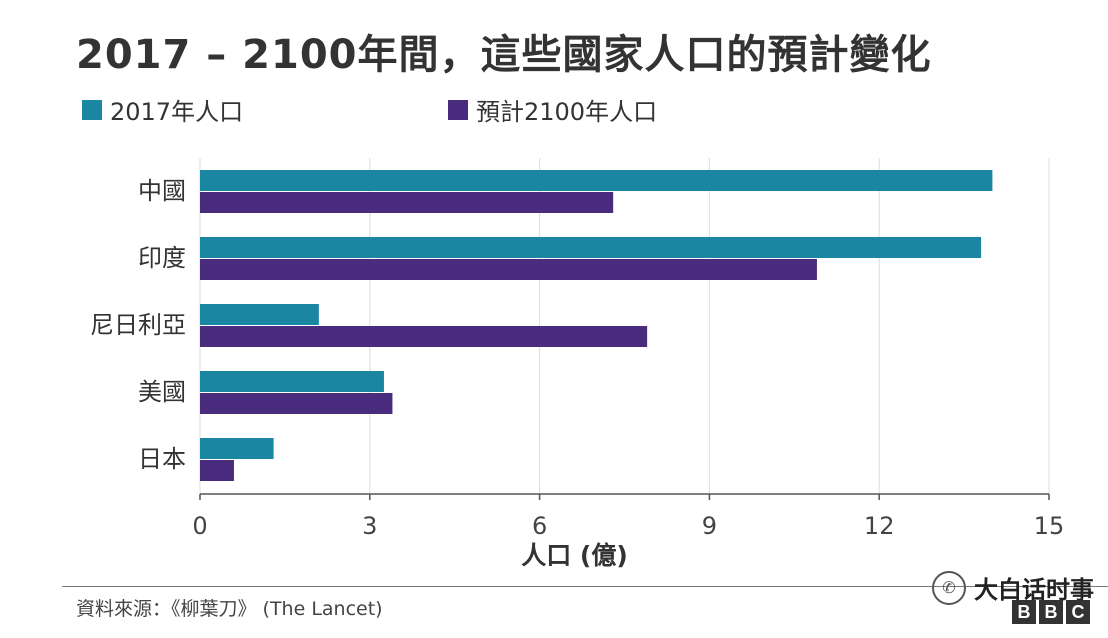  Describe the element at coordinates (162, 191) in the screenshot. I see `category-label: 中國` at that location.